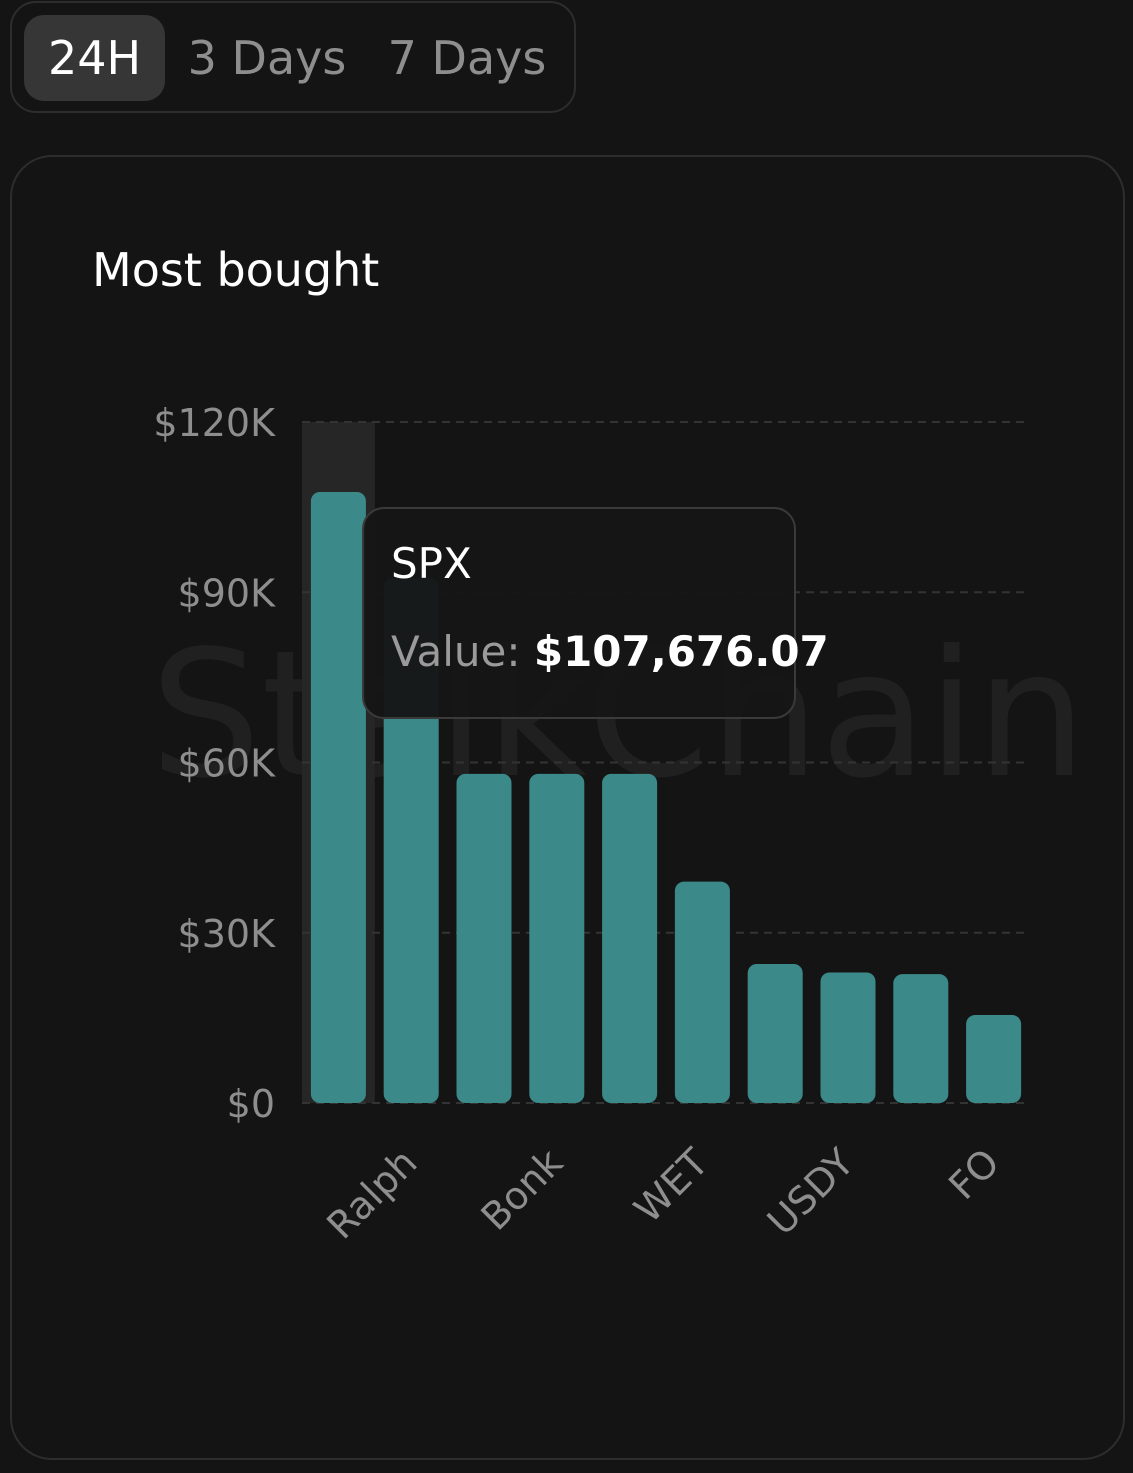 This screenshot has width=1133, height=1473. What do you see at coordinates (251, 1104) in the screenshot?
I see `y-tick-label: $0` at bounding box center [251, 1104].